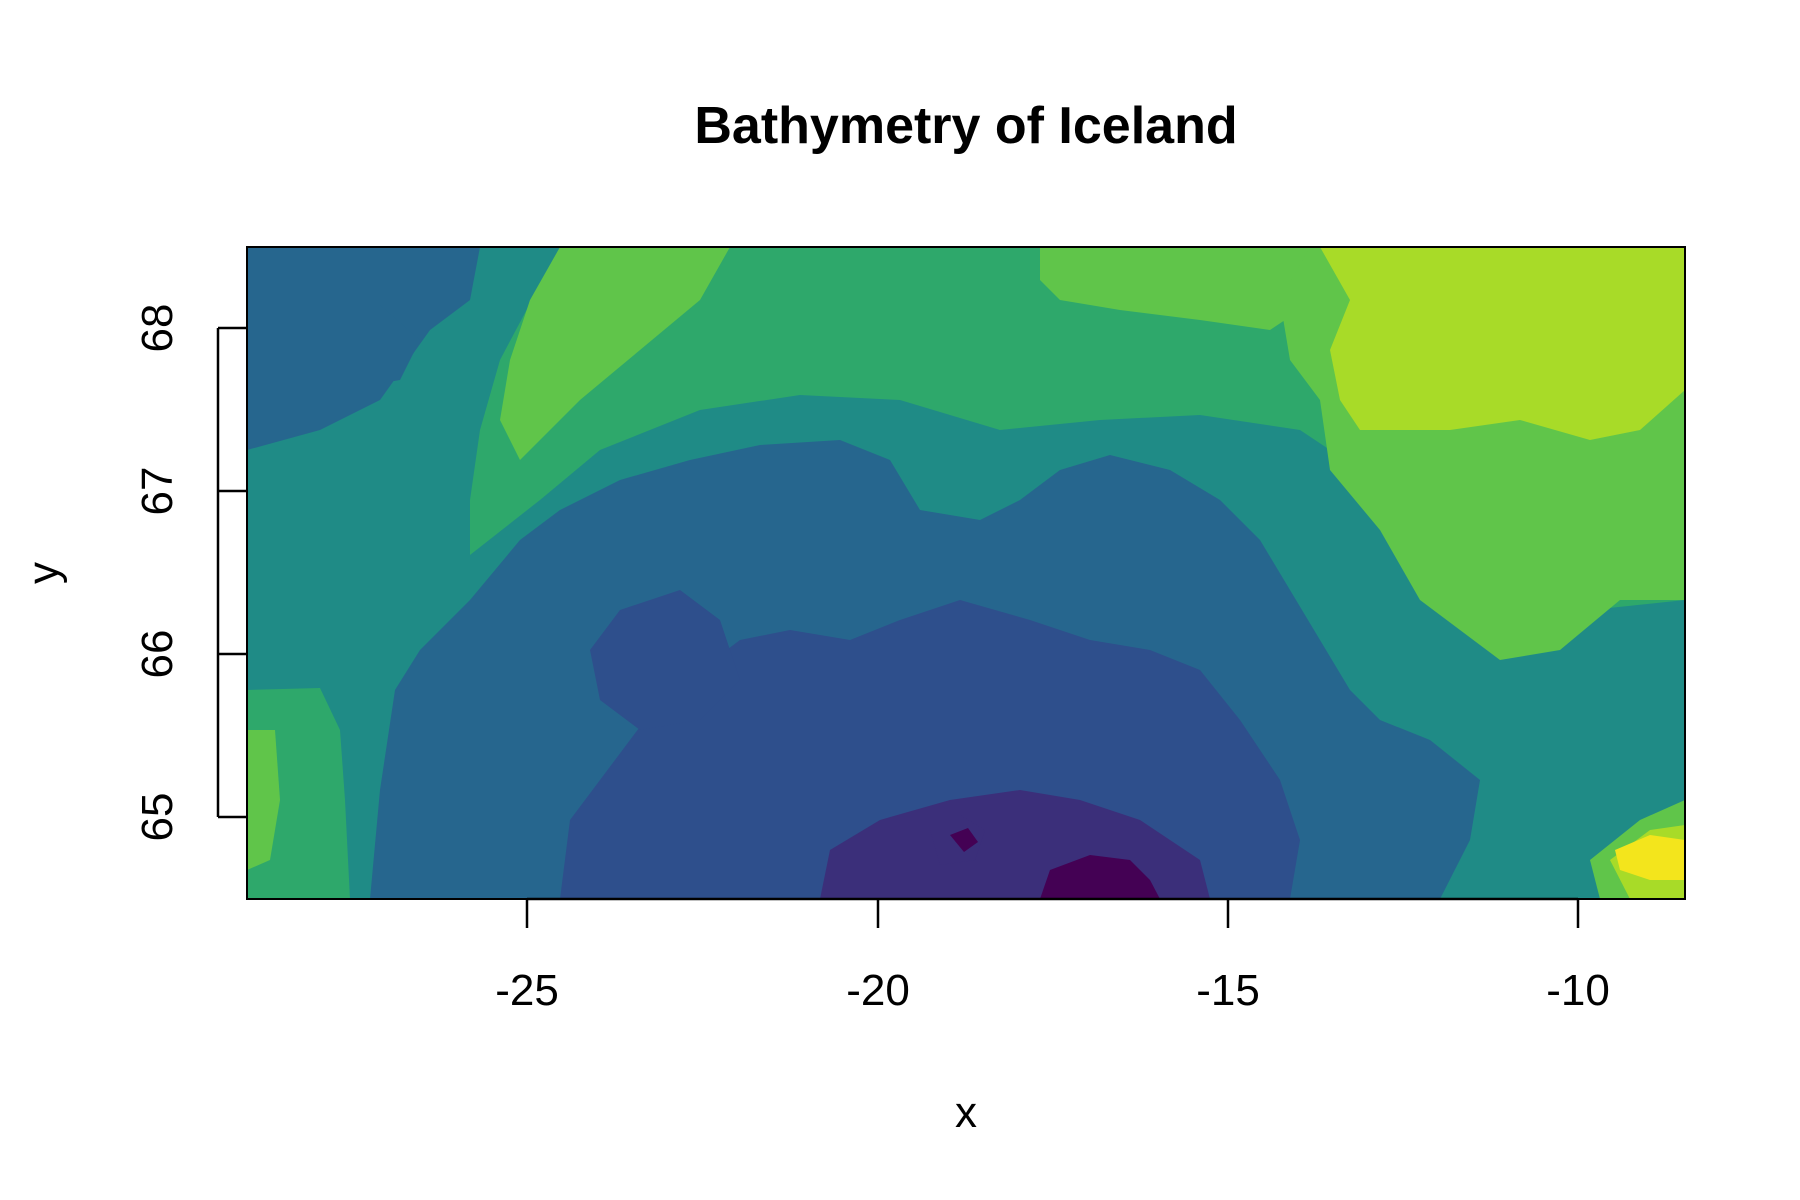 This screenshot has width=1800, height=1200. I want to click on y-axis: 65 66 67 68, so click(190, 573).